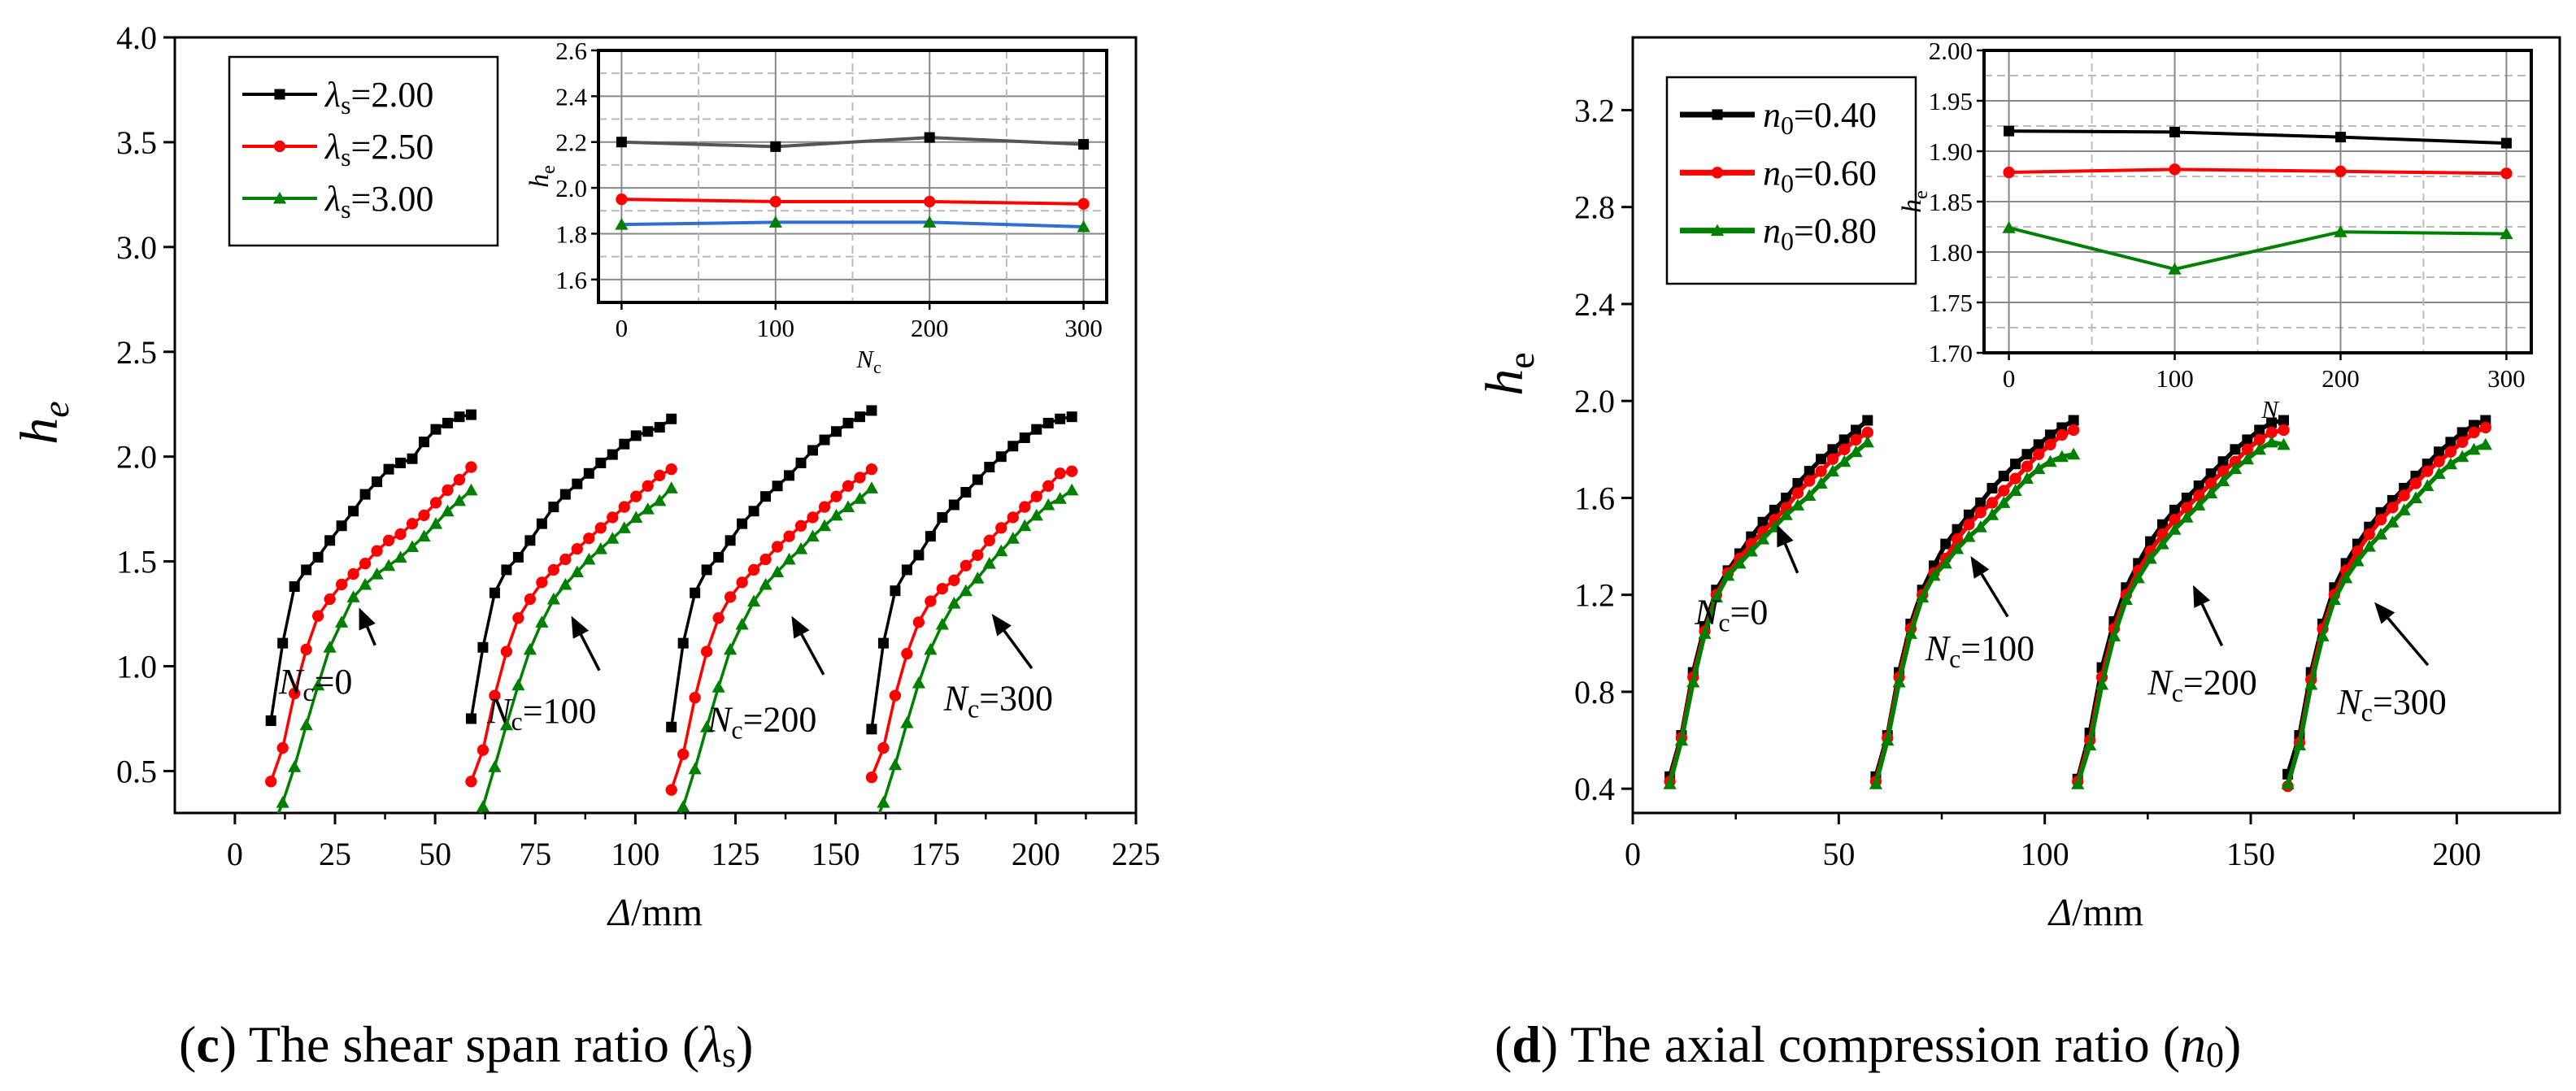  I want to click on y-tick-label: 3.0, so click(136, 247).